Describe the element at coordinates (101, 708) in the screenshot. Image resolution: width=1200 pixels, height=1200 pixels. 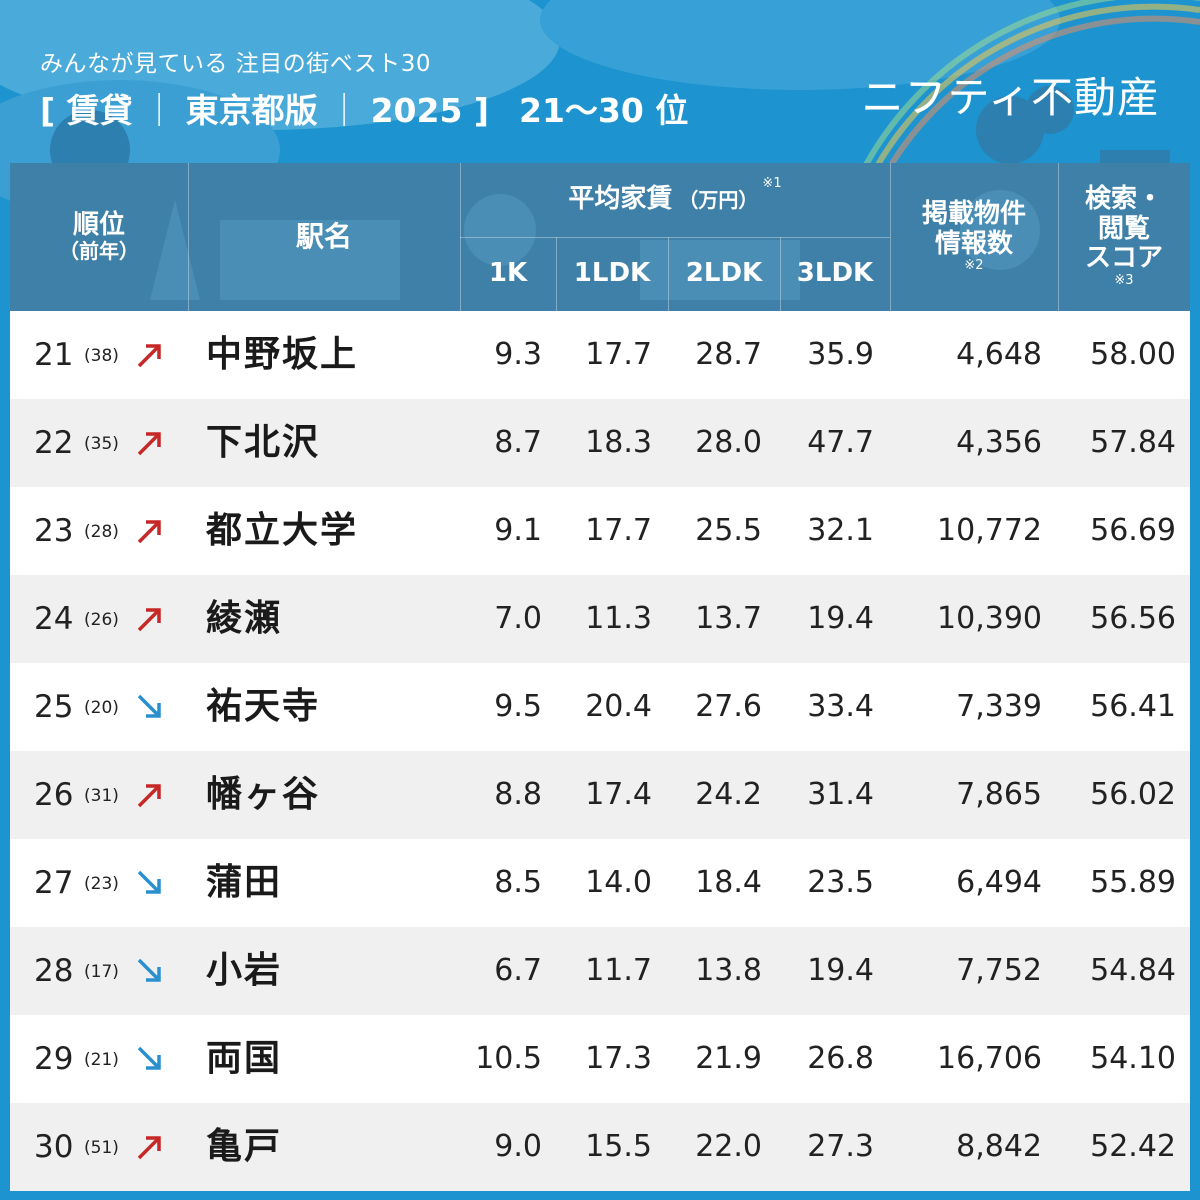
I see `previous-rank: (20)` at that location.